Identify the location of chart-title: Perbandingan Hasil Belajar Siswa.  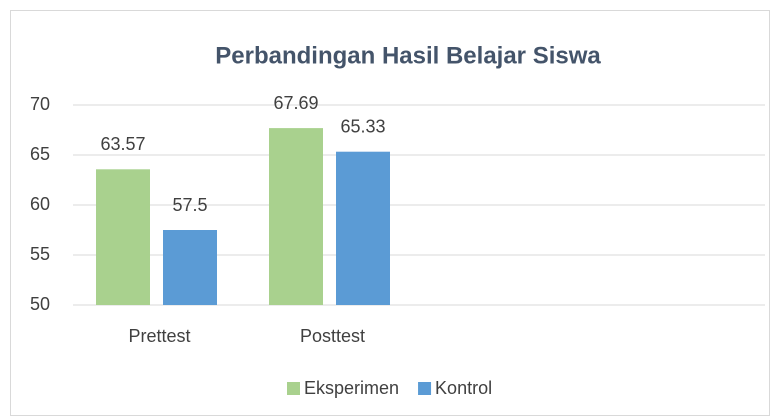
(408, 55).